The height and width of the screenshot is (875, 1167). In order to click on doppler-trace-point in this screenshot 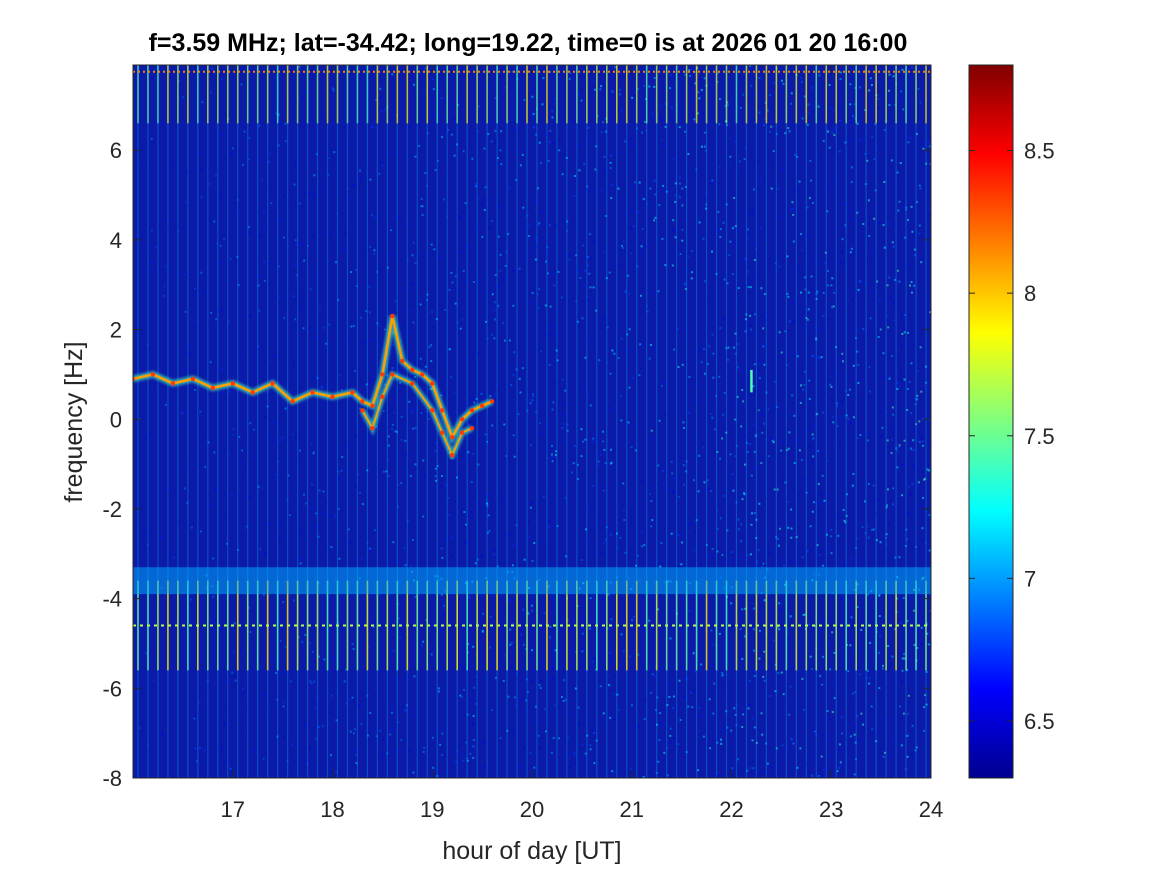, I will do `click(332, 396)`.